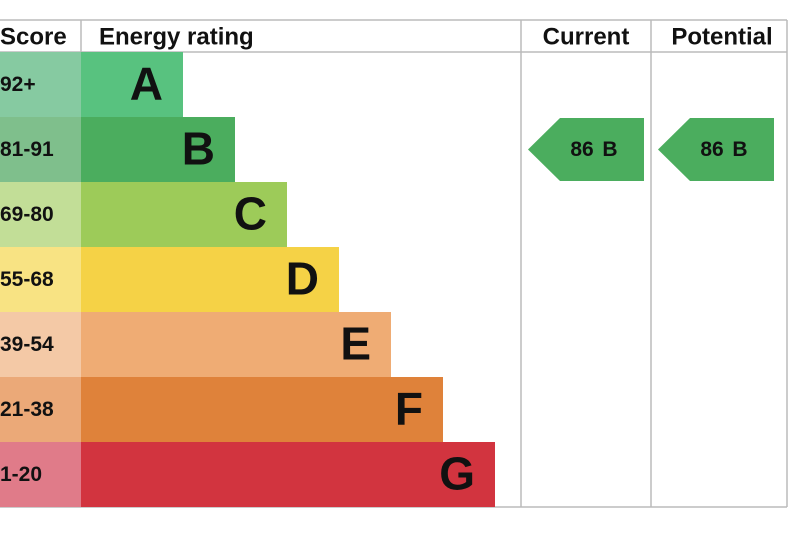 Image resolution: width=800 pixels, height=542 pixels. I want to click on potential-value: 86, so click(711, 149).